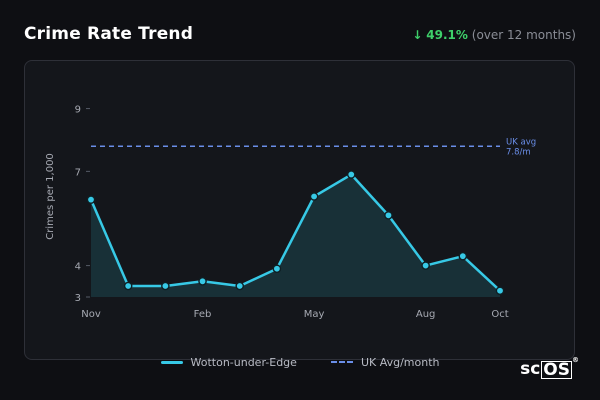 This screenshot has width=600, height=400. I want to click on legend-reference-swatch, so click(341, 362).